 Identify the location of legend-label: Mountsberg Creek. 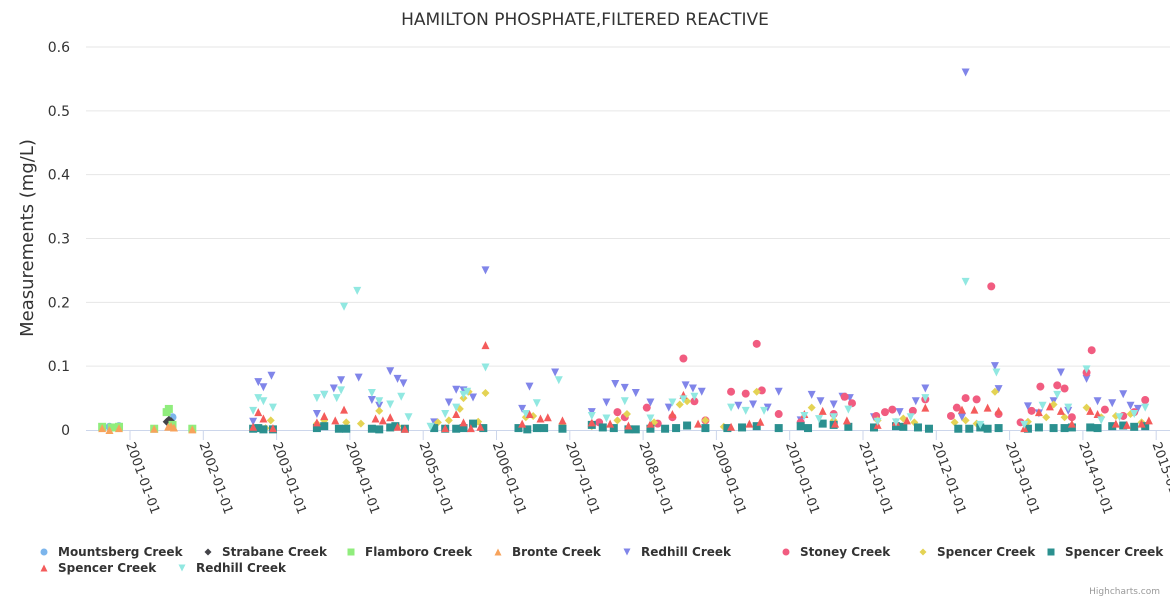
(121, 552).